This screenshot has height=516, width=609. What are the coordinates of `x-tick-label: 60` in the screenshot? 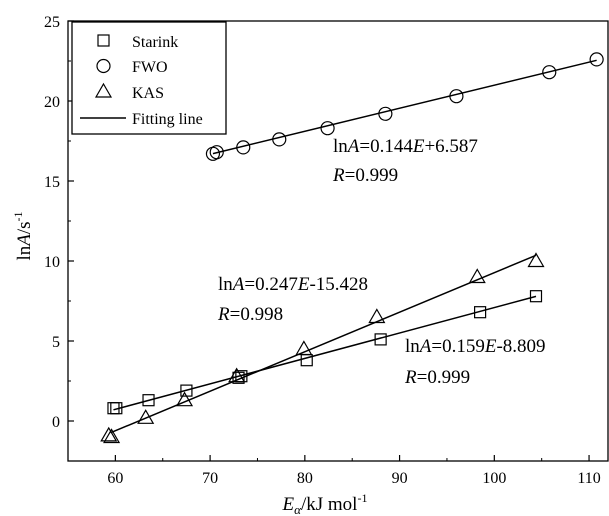 It's located at (115, 478).